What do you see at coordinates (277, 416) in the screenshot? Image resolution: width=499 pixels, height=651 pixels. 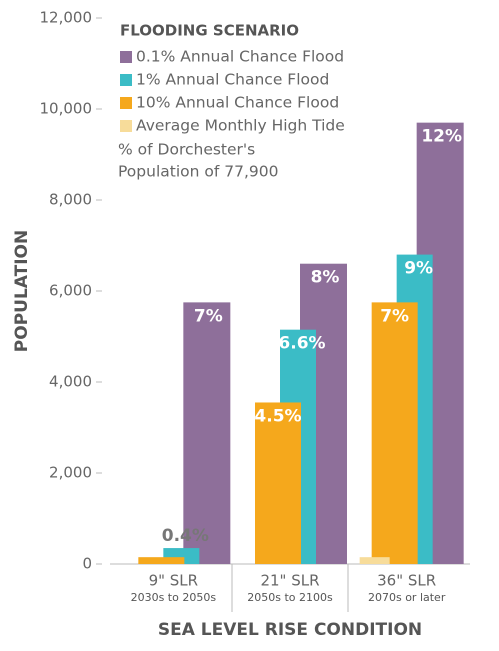 I see `value-label: 4.5%` at bounding box center [277, 416].